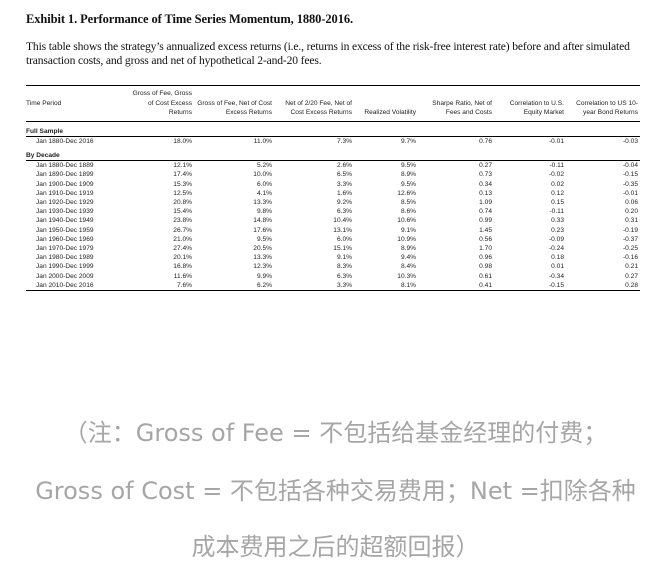 The image size is (671, 565). What do you see at coordinates (556, 239) in the screenshot?
I see `value-cell: -0.09` at bounding box center [556, 239].